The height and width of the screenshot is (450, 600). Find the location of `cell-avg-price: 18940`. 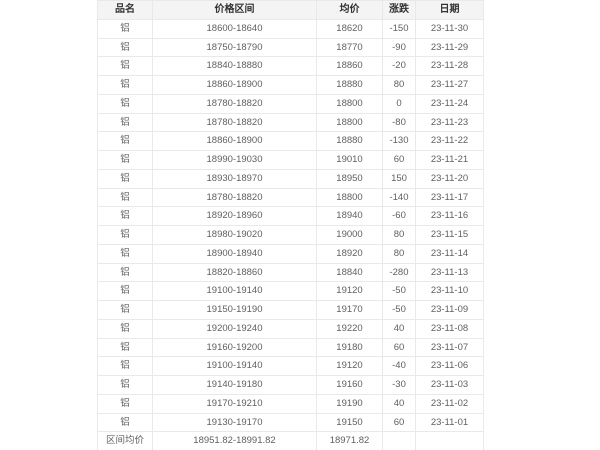

cell-avg-price: 18940 is located at coordinates (349, 216).